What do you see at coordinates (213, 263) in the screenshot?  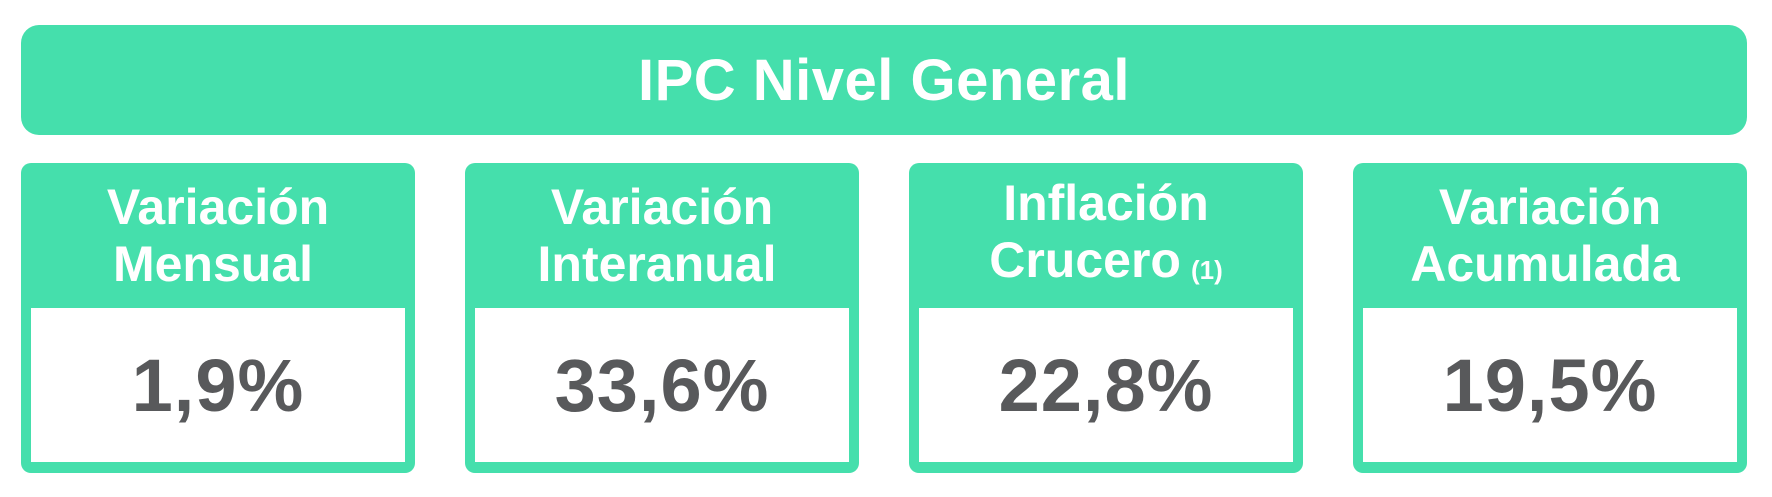 I see `card-title-line2: Mensual` at bounding box center [213, 263].